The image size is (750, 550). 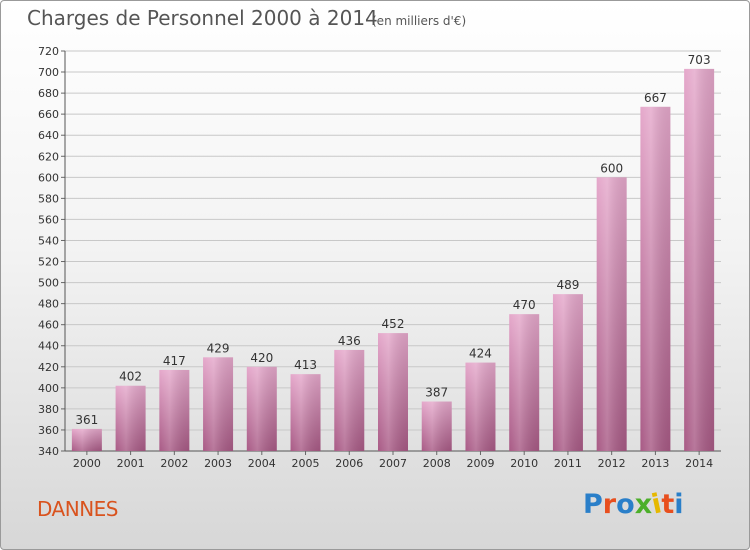 What do you see at coordinates (655, 463) in the screenshot?
I see `x-tick-label: 2013` at bounding box center [655, 463].